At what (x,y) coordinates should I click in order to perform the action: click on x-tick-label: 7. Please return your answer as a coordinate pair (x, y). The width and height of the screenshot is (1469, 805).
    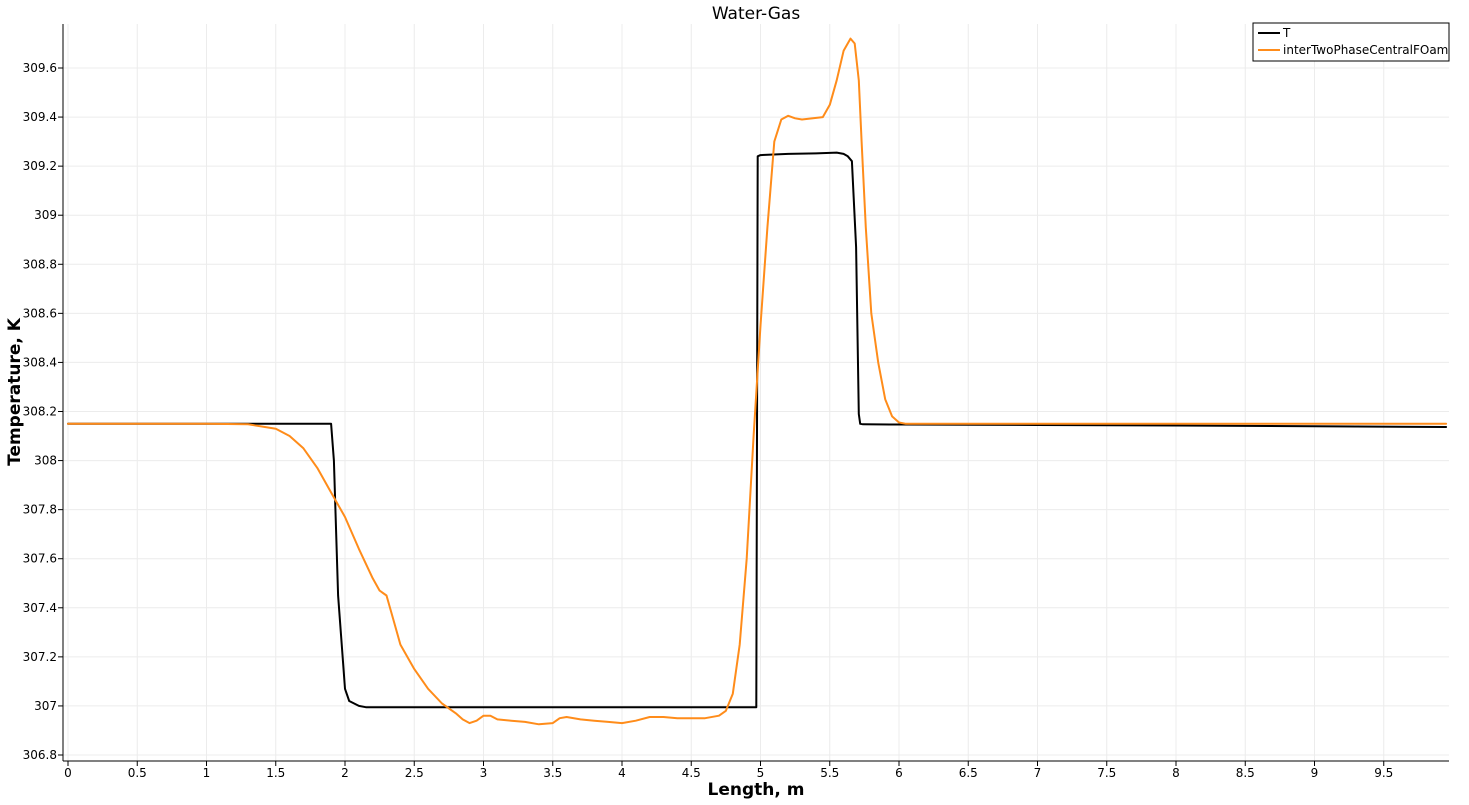
    Looking at the image, I should click on (1038, 773).